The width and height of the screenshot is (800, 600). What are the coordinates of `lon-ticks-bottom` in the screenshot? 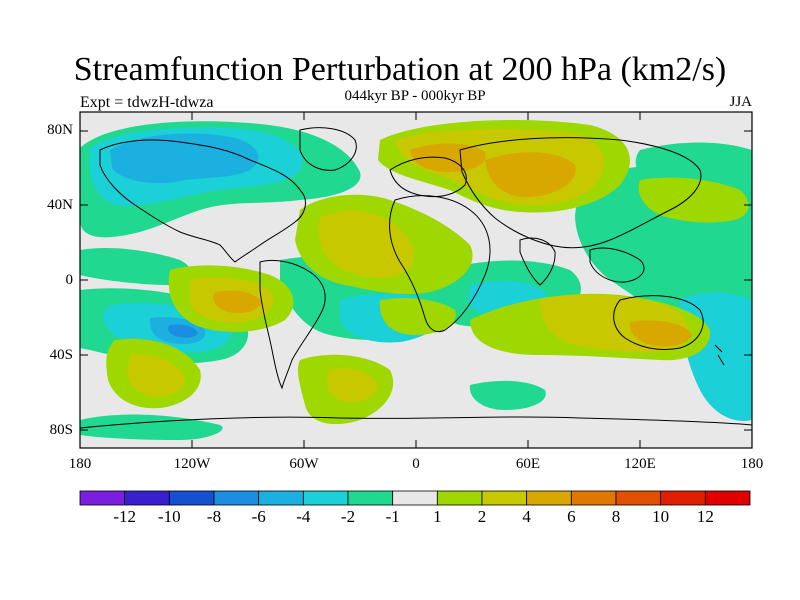 It's located at (416, 444).